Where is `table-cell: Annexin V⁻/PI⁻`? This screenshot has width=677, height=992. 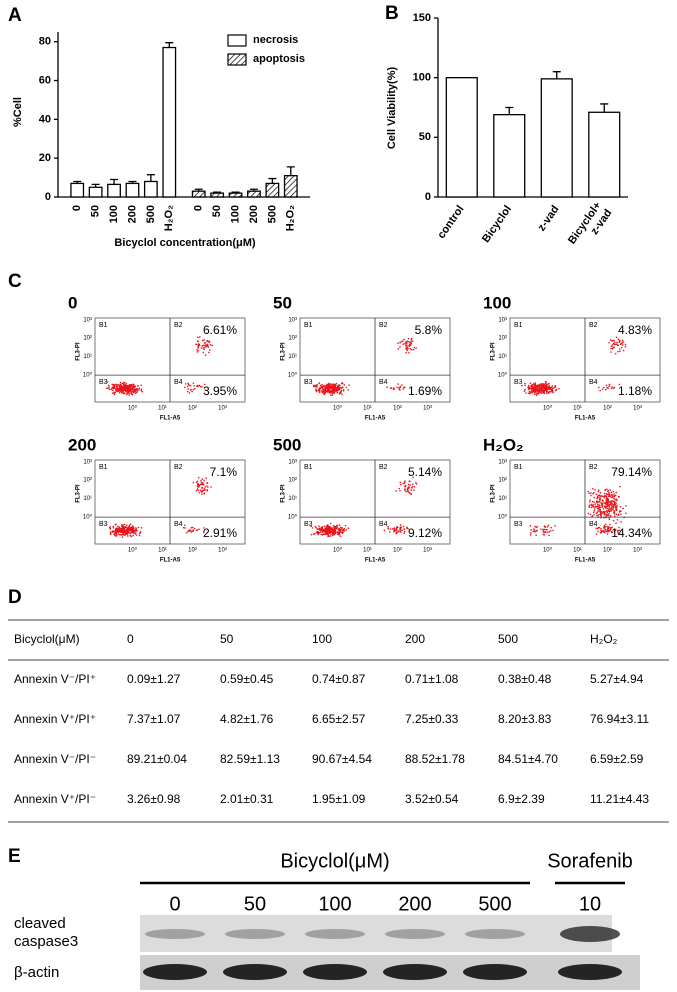 table-cell: Annexin V⁻/PI⁻ is located at coordinates (55, 759).